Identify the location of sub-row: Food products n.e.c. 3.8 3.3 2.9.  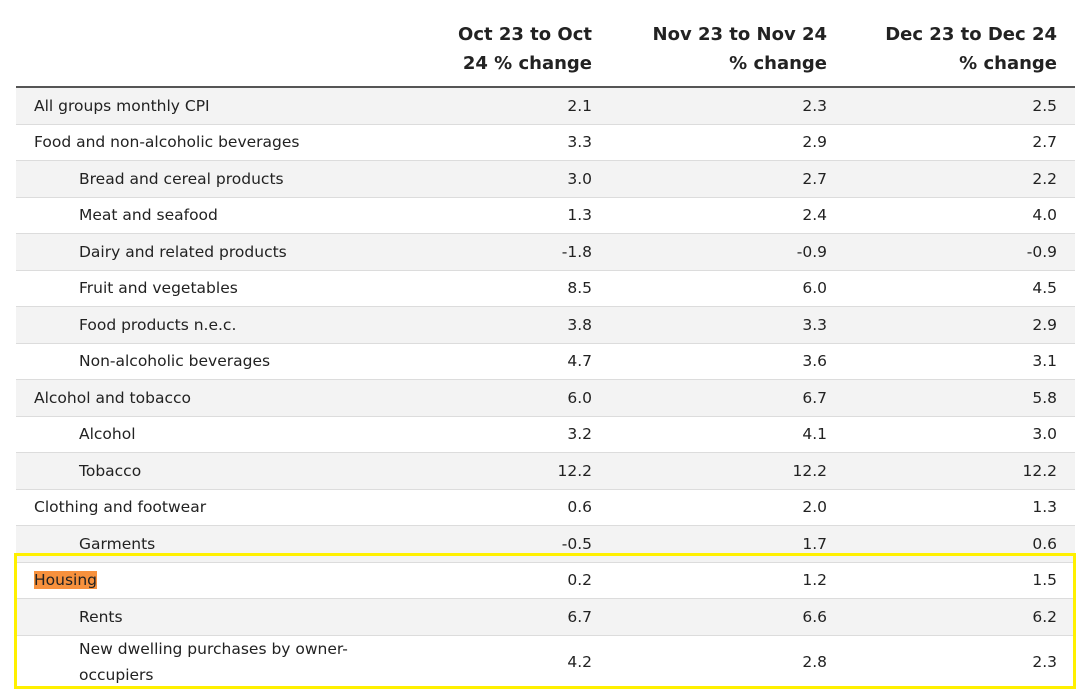
(545, 325).